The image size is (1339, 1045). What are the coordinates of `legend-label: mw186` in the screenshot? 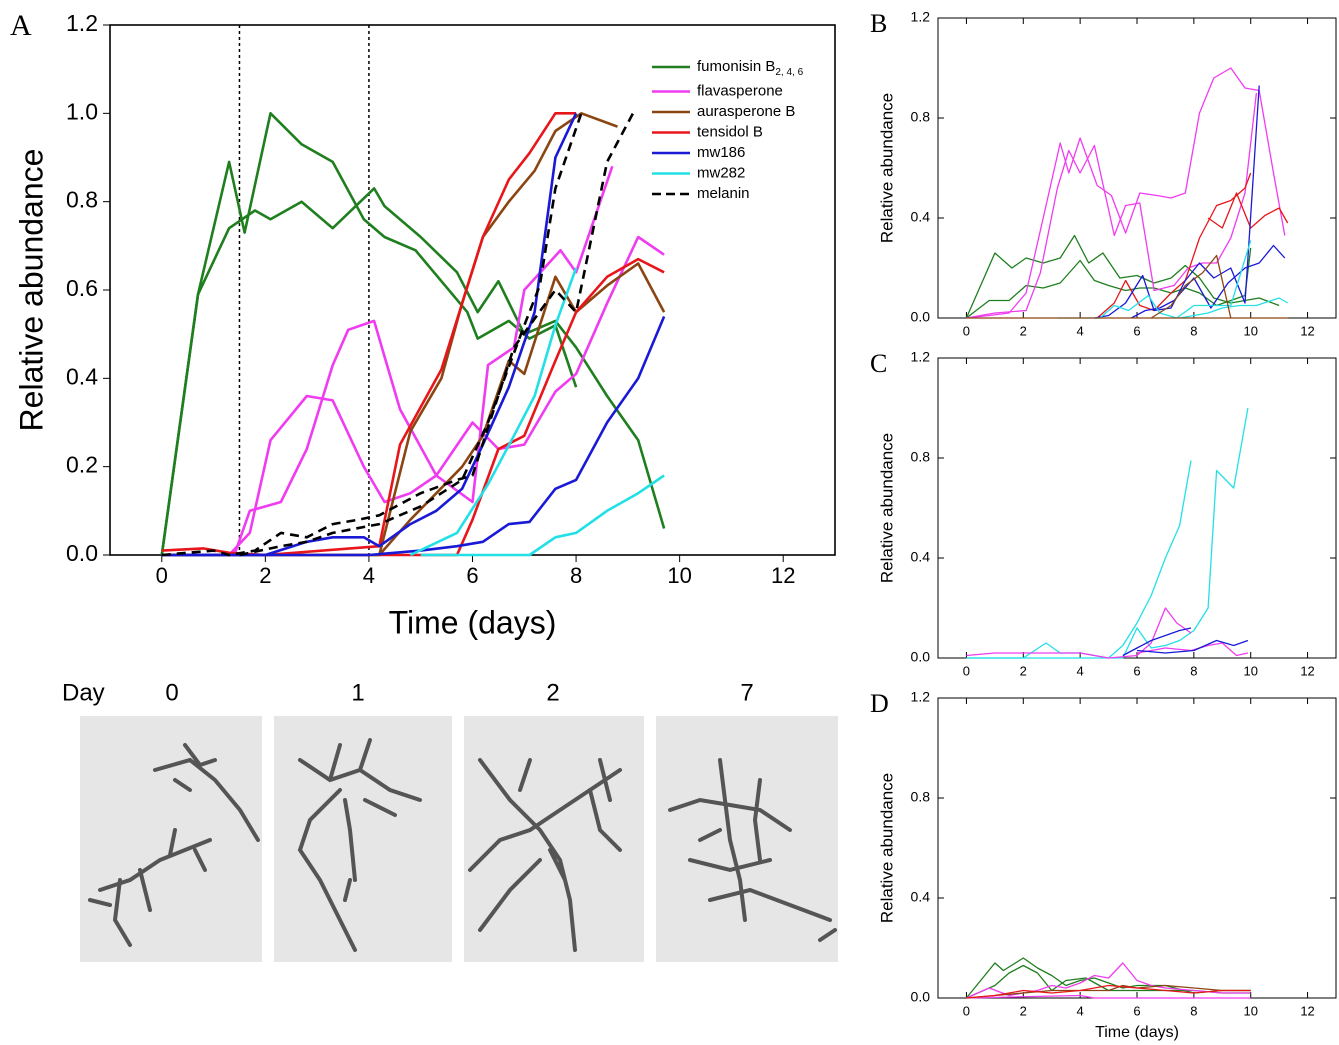 It's located at (721, 152).